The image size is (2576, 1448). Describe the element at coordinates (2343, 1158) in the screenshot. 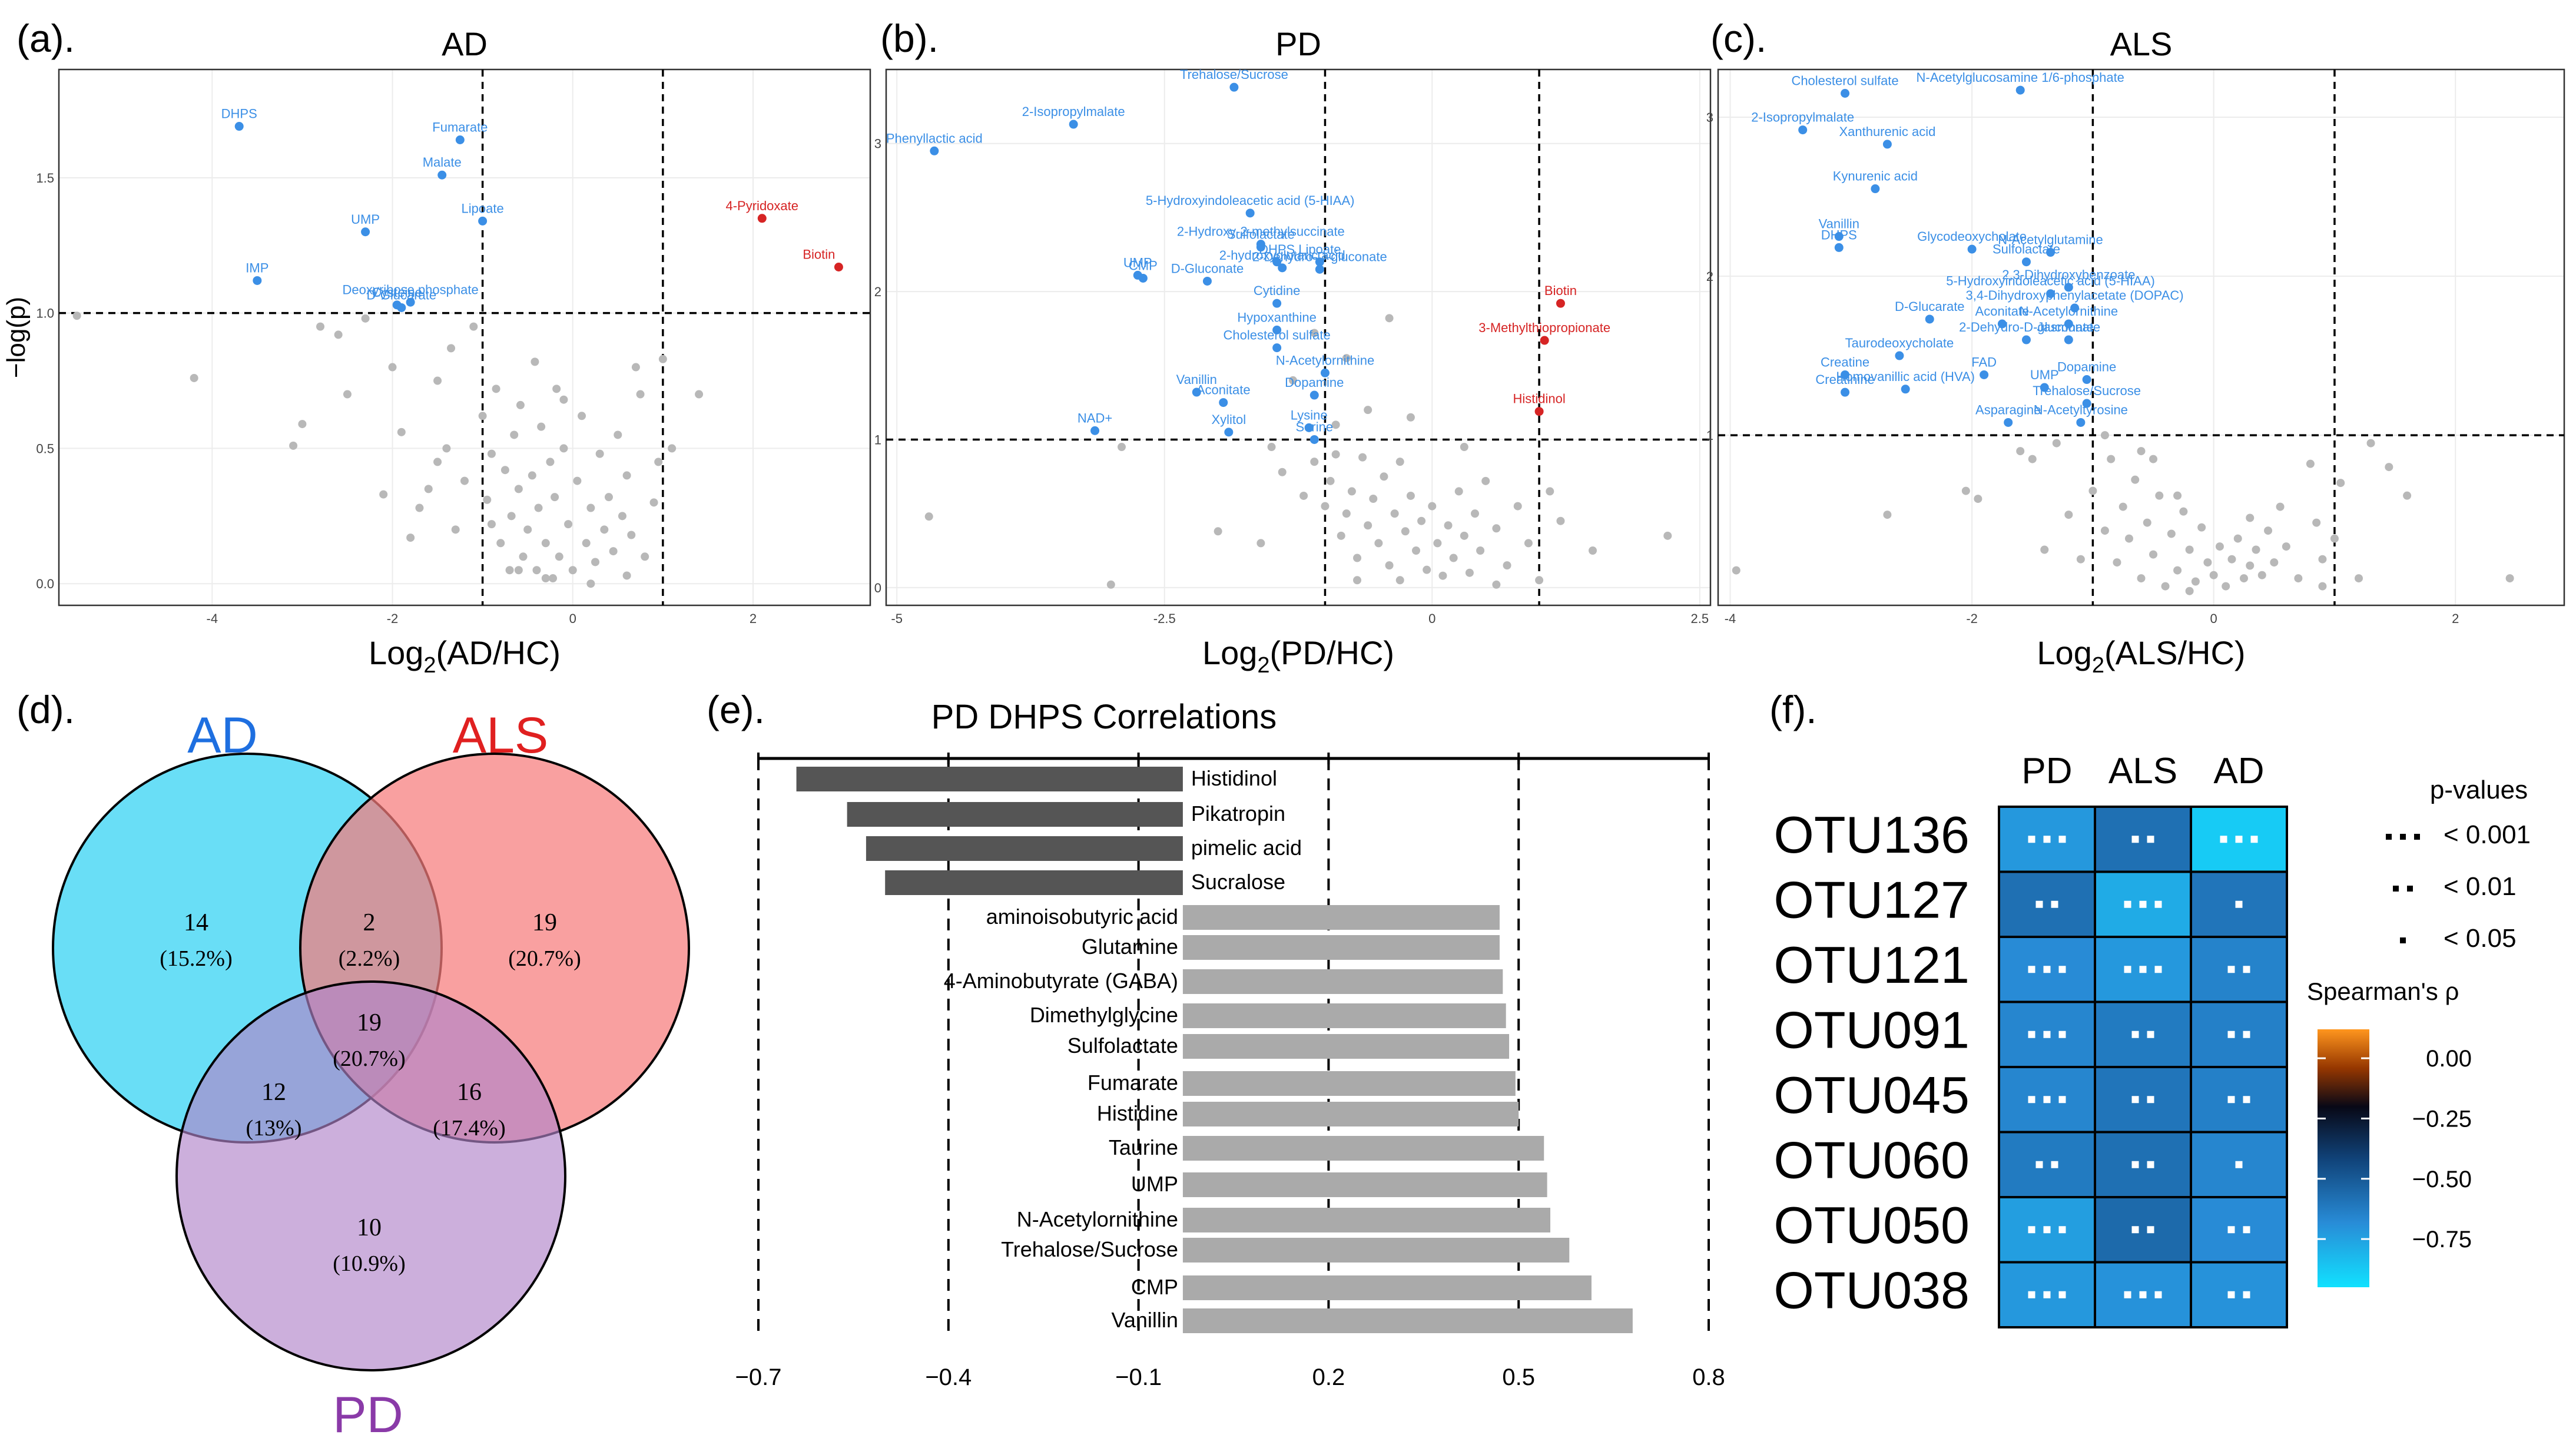

I see `colorbar` at that location.